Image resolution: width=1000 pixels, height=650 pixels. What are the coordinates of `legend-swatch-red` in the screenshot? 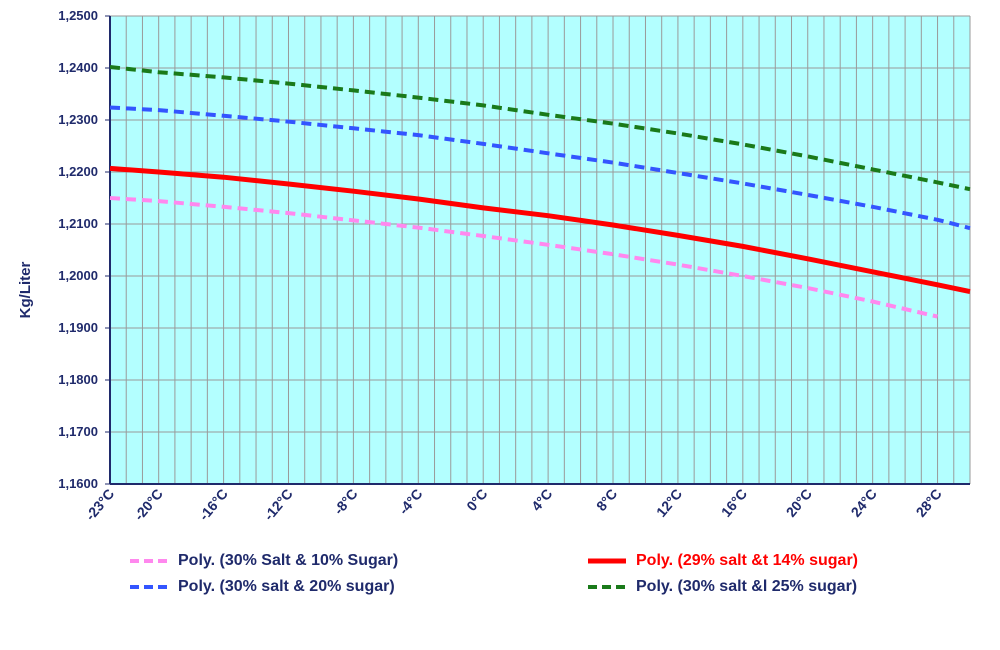 It's located at (607, 561).